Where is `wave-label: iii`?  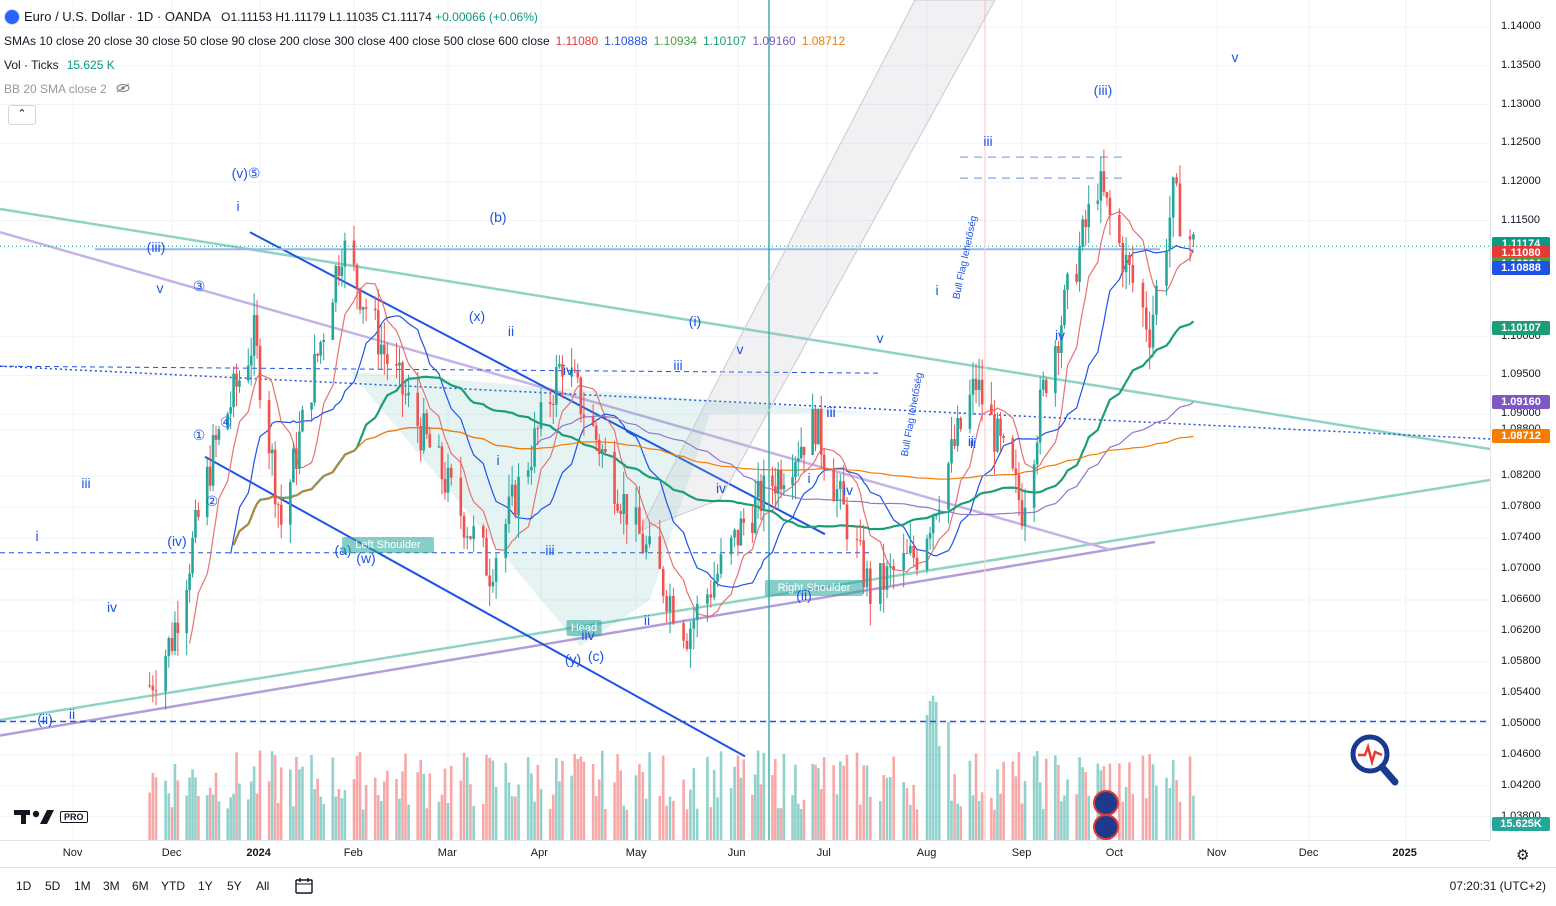
wave-label: iii is located at coordinates (830, 412).